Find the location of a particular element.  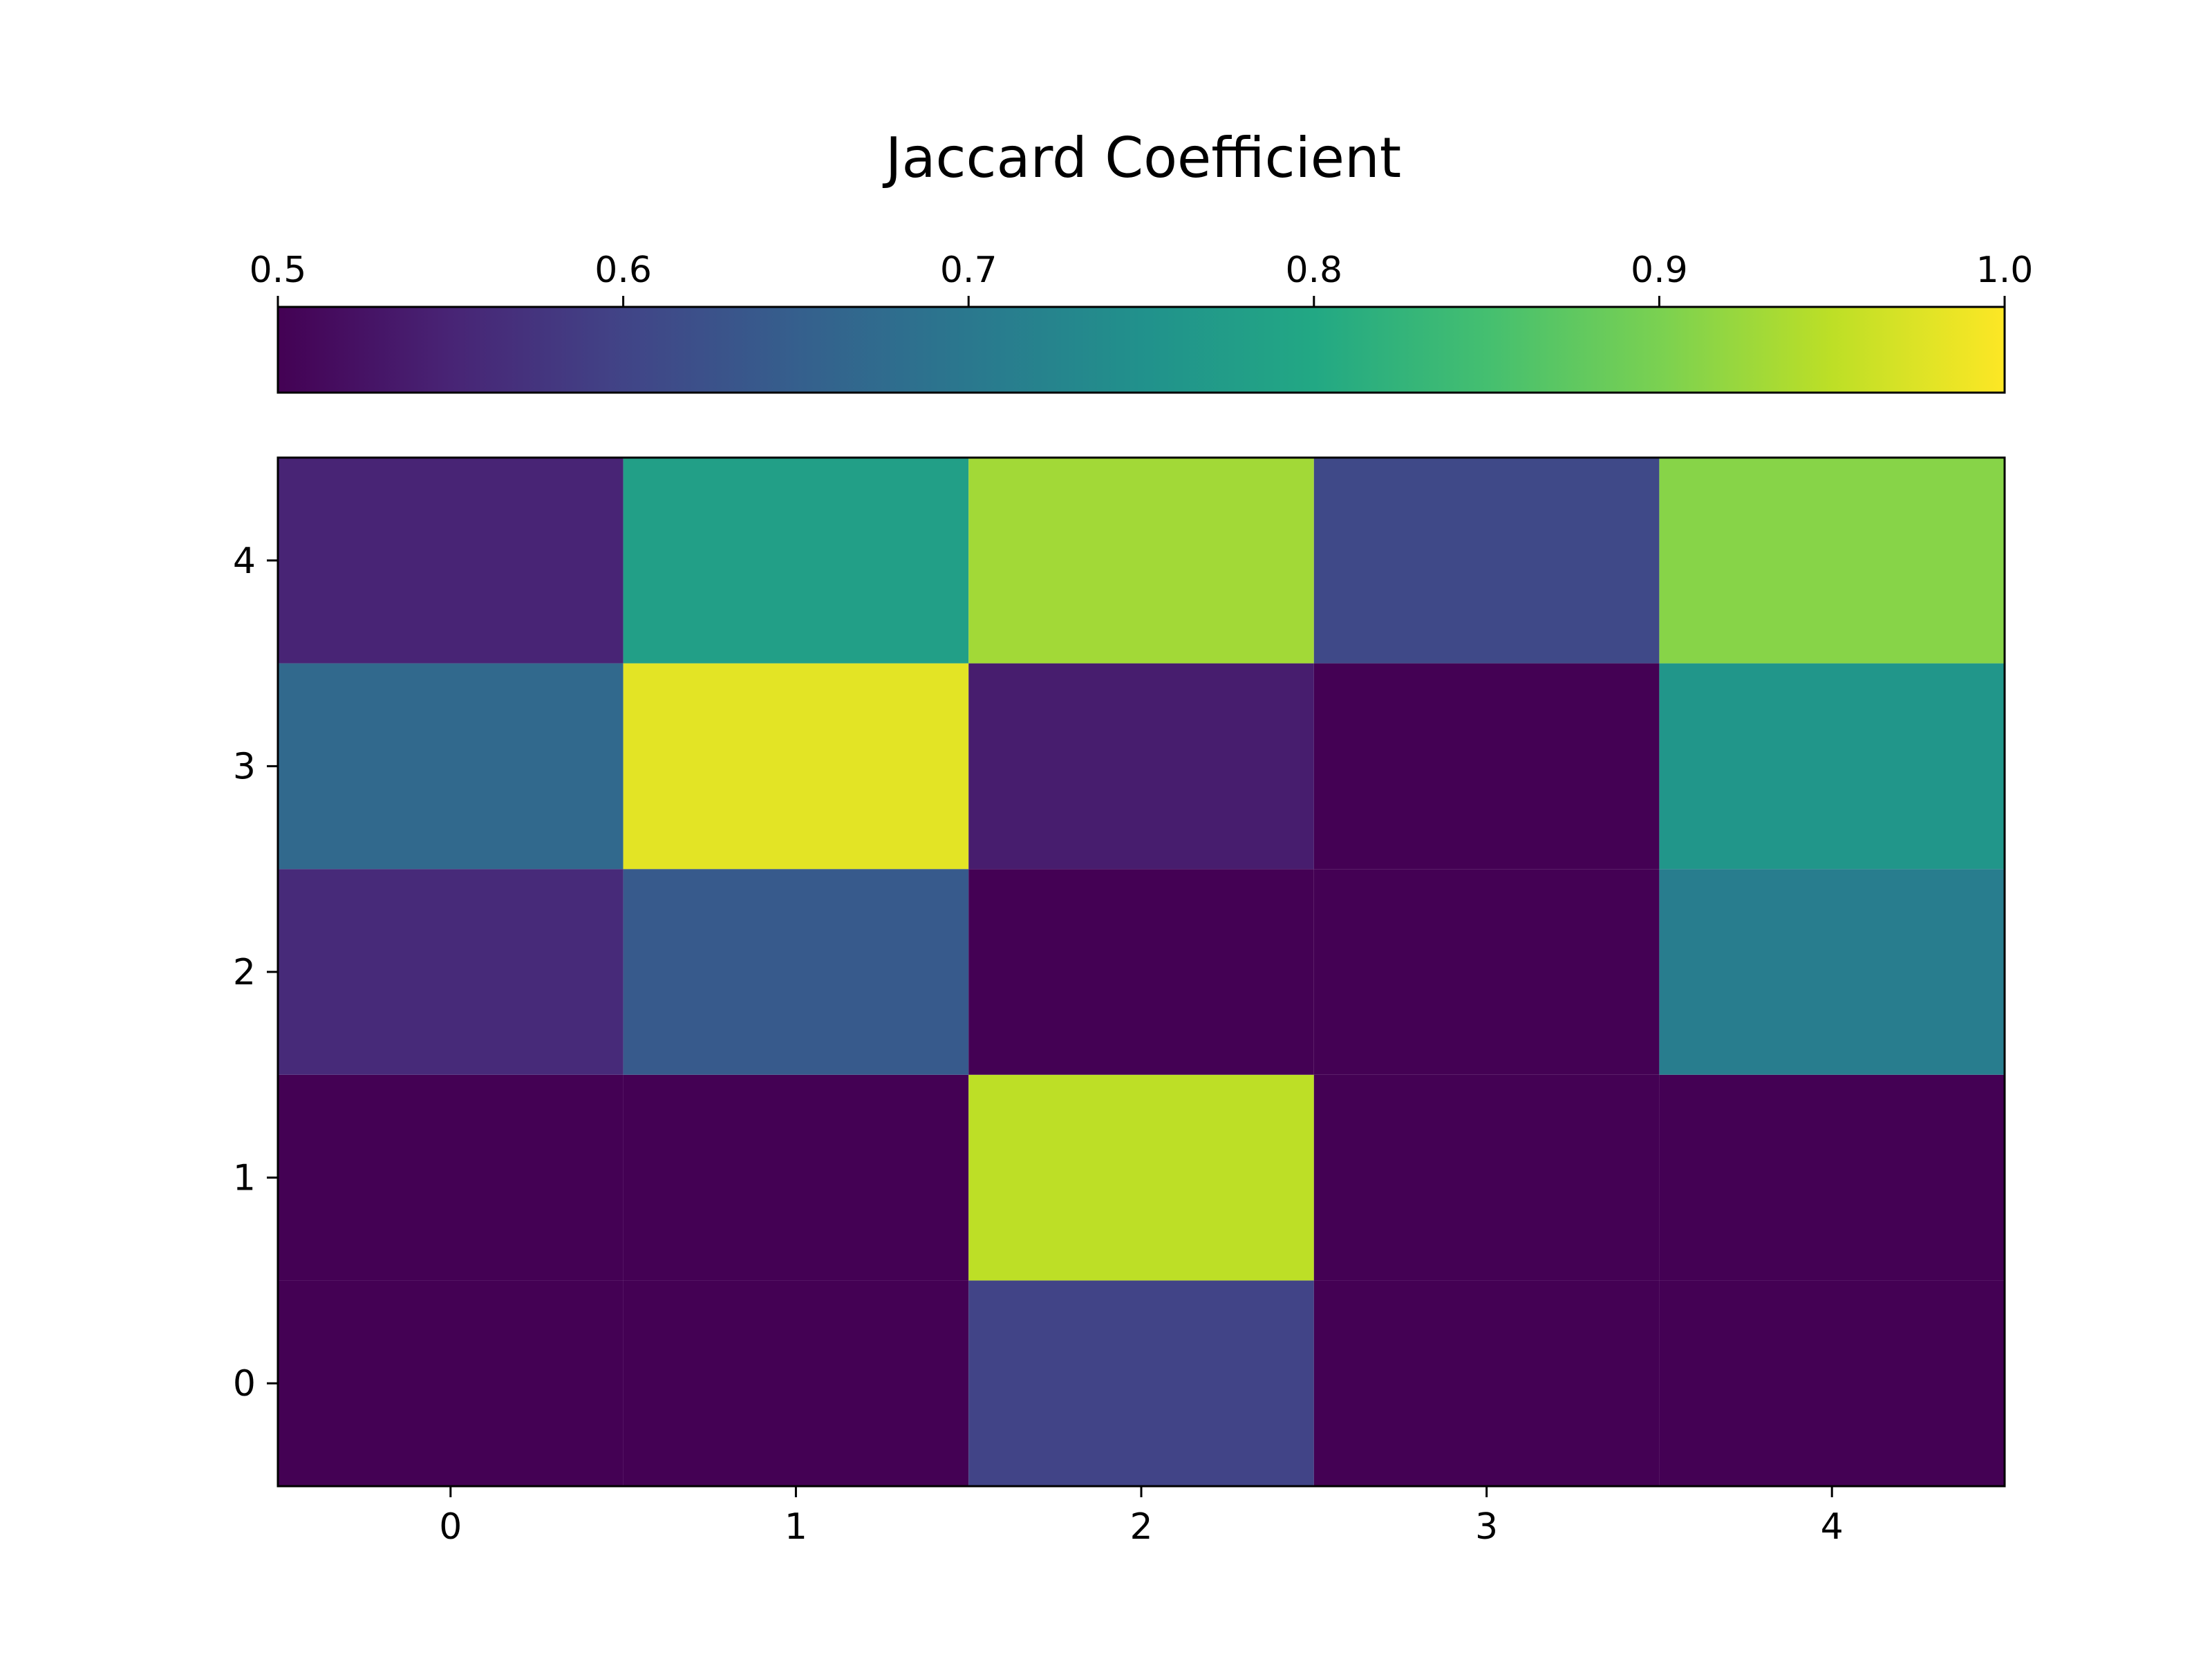

y-tick-label: 2 is located at coordinates (245, 972).